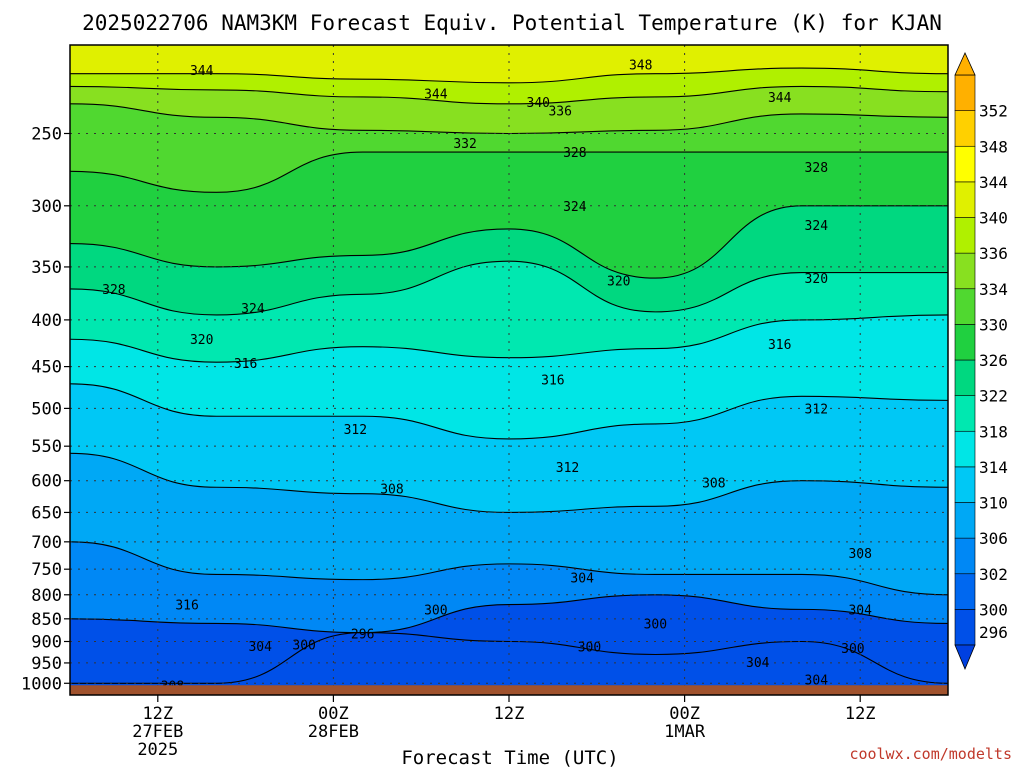 This screenshot has width=1024, height=768. I want to click on y-tick-label: 550, so click(46, 447).